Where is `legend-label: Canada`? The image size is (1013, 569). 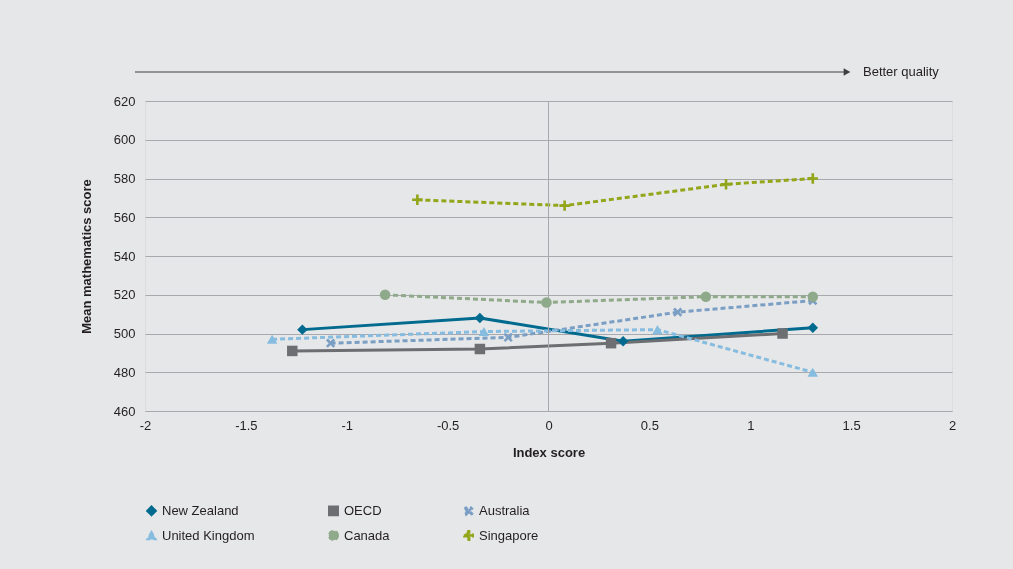 legend-label: Canada is located at coordinates (367, 535).